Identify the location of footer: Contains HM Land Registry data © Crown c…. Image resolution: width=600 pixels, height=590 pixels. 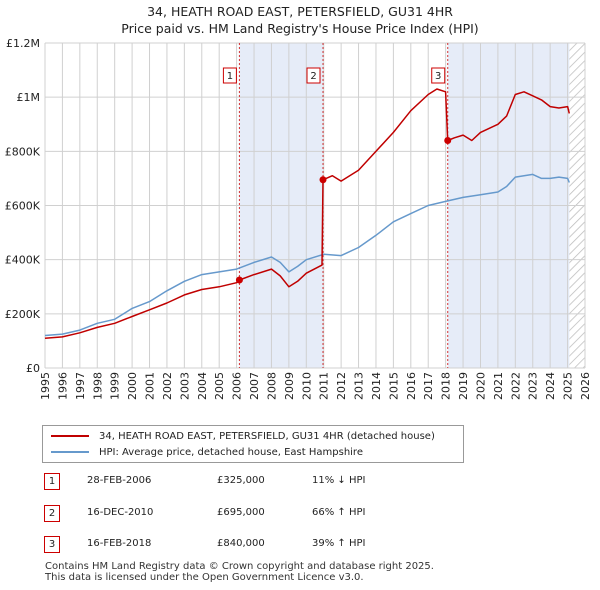
(239, 572).